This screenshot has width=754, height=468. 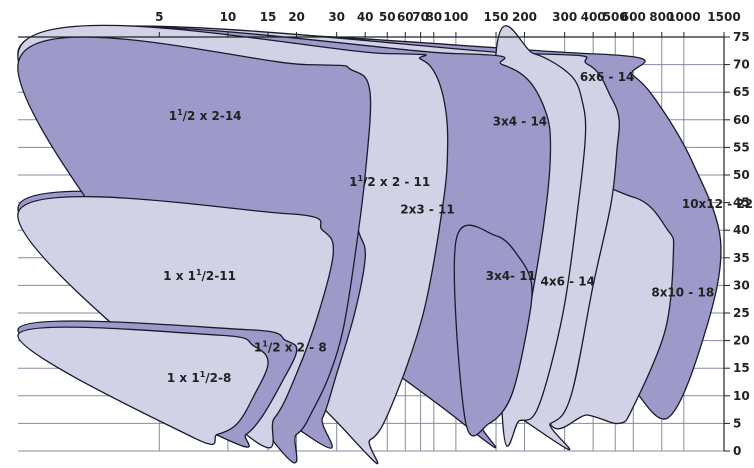 I want to click on y-tick-label: 10, so click(x=741, y=396).